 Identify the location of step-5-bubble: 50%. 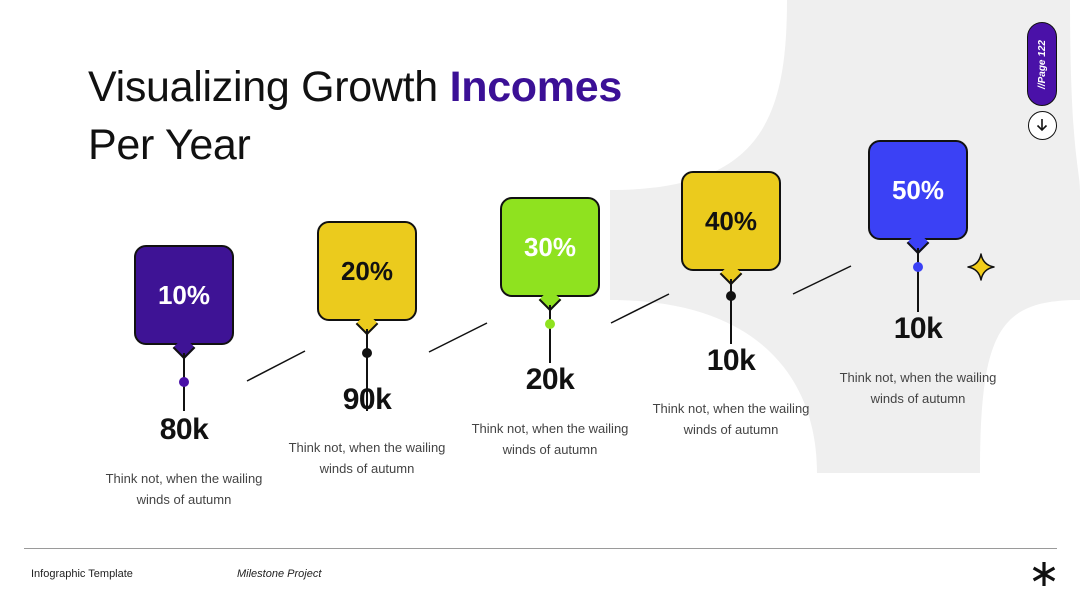
(918, 197).